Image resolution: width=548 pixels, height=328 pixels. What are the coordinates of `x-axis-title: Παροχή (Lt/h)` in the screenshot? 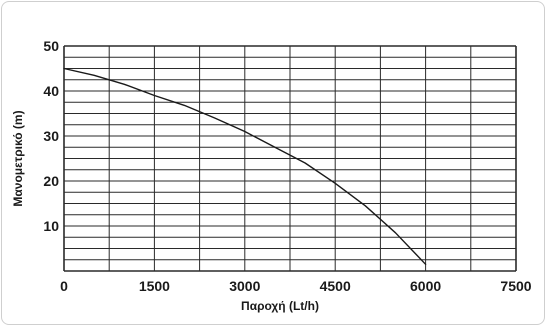 It's located at (280, 306).